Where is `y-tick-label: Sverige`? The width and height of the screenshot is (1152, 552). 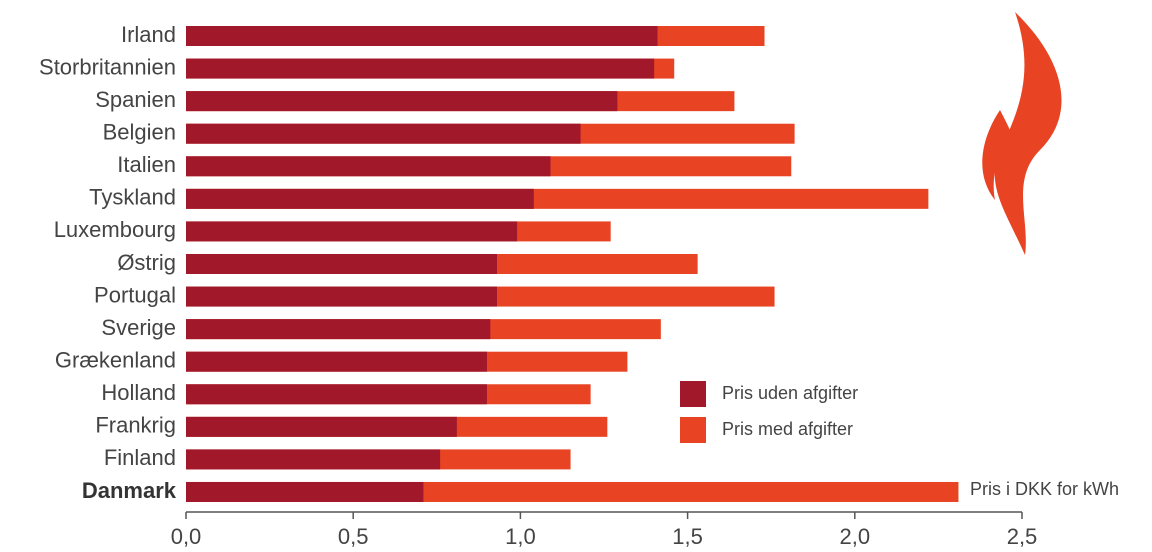
y-tick-label: Sverige is located at coordinates (138, 327).